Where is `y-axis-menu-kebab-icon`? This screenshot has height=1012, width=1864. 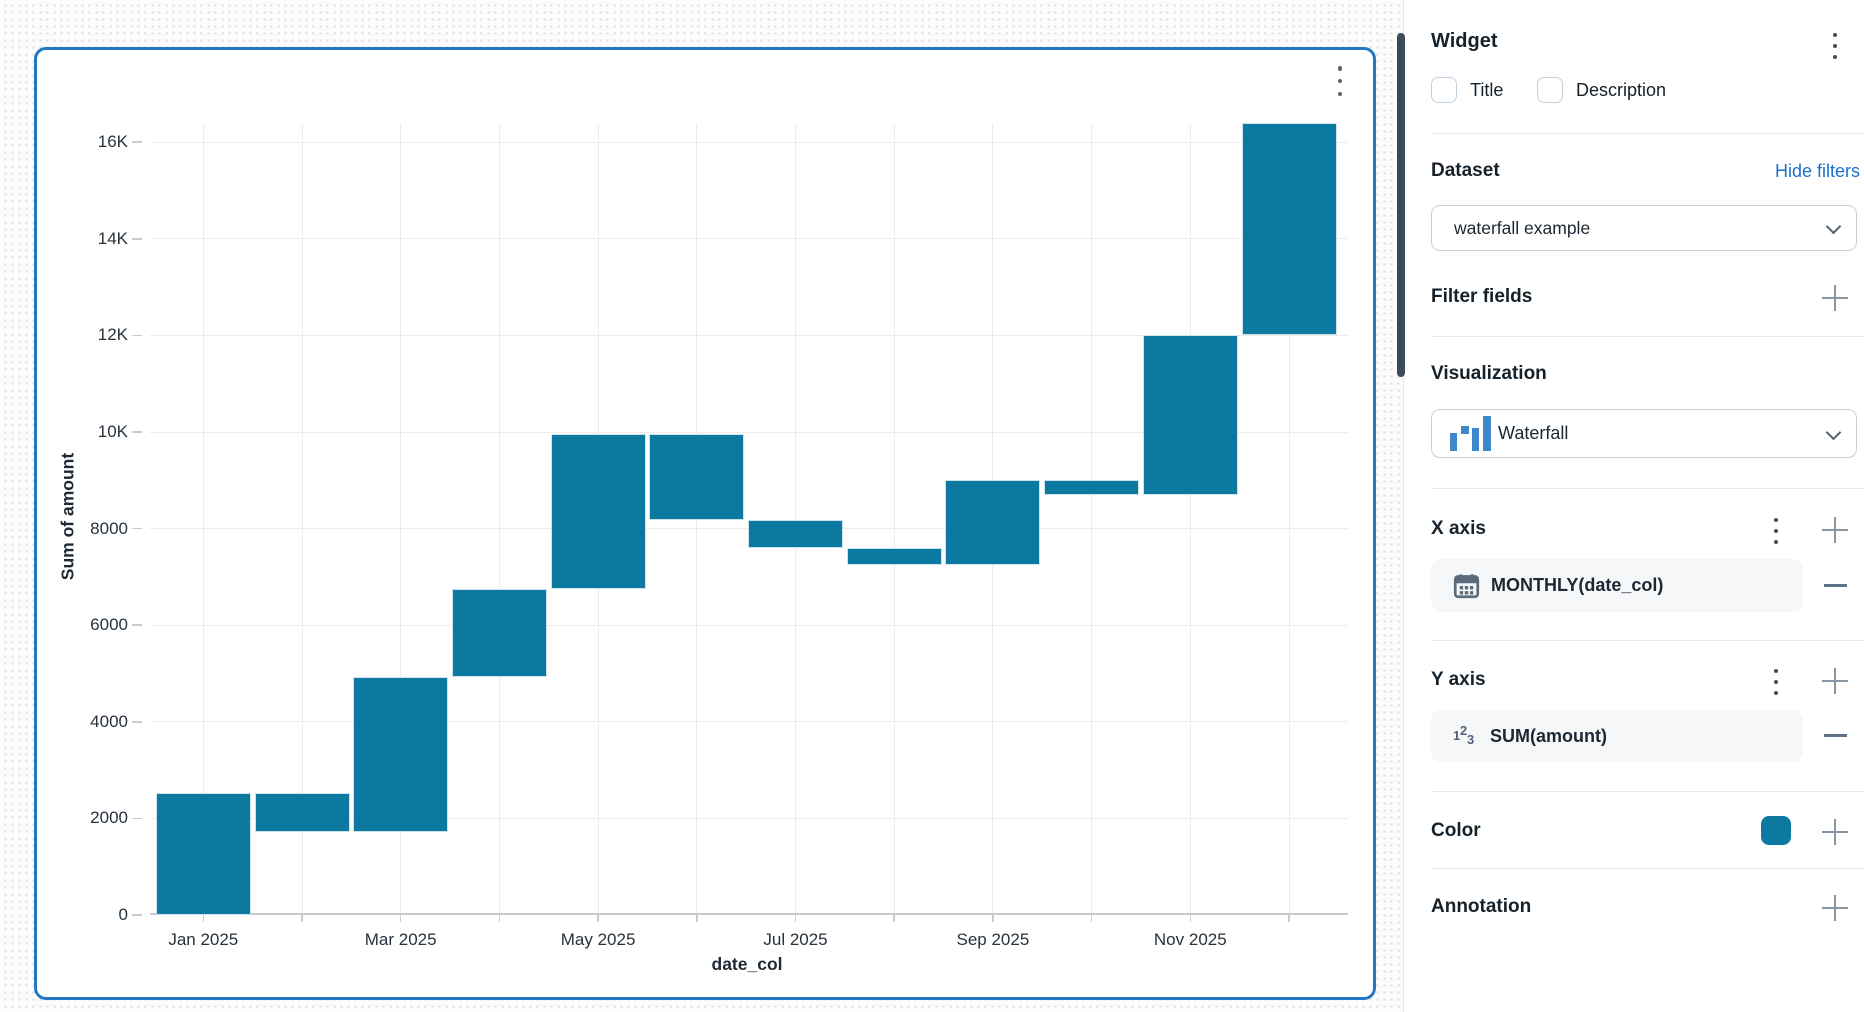
y-axis-menu-kebab-icon is located at coordinates (1776, 682).